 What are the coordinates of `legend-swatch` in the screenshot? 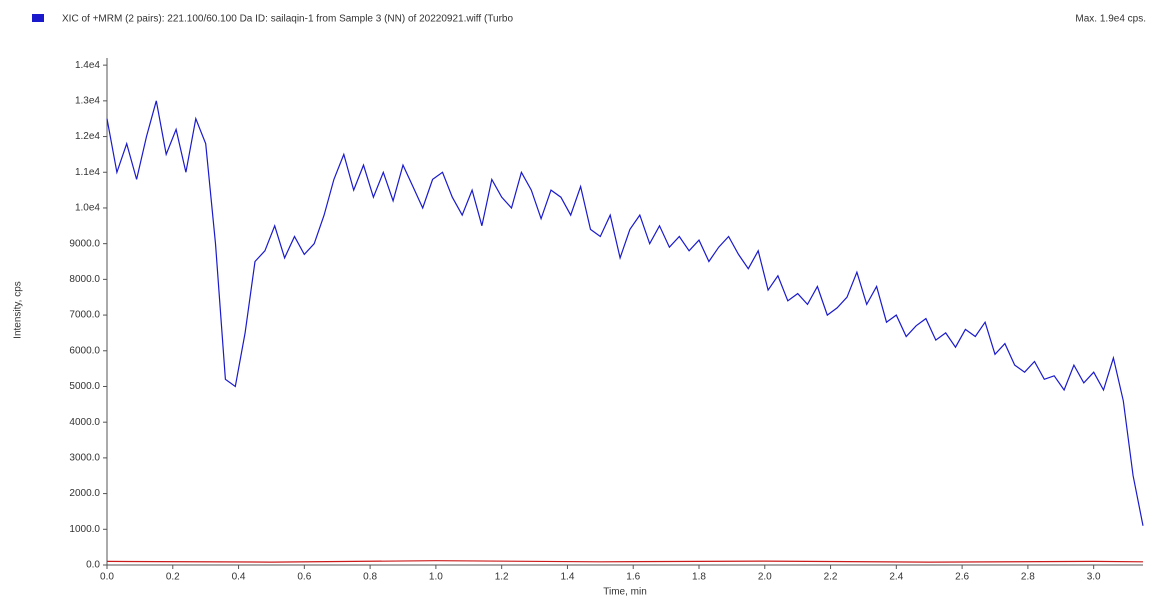 It's located at (38, 18).